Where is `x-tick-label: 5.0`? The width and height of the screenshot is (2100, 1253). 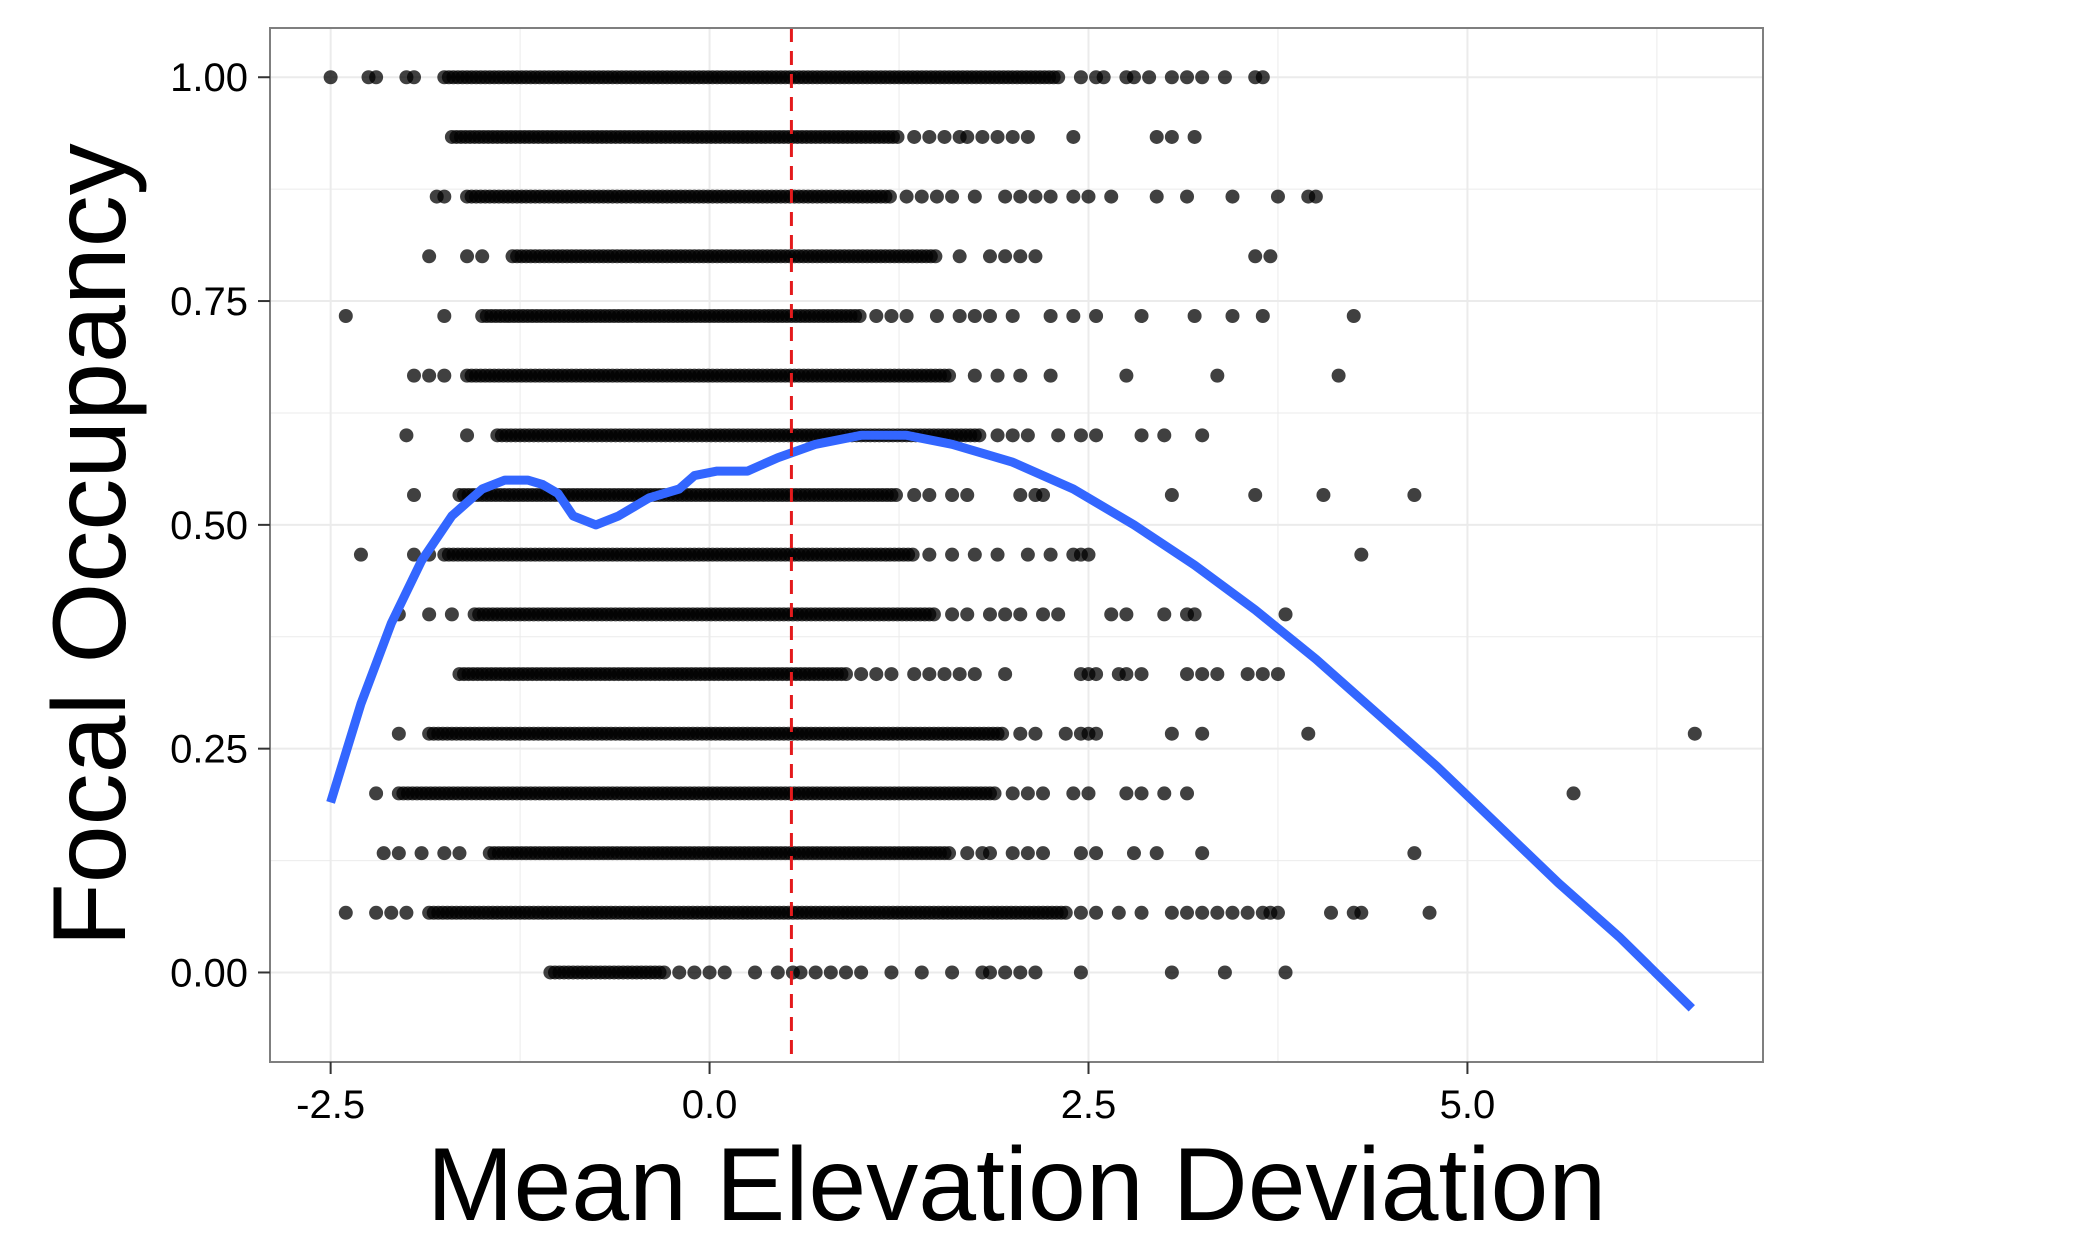
x-tick-label: 5.0 is located at coordinates (1468, 1105).